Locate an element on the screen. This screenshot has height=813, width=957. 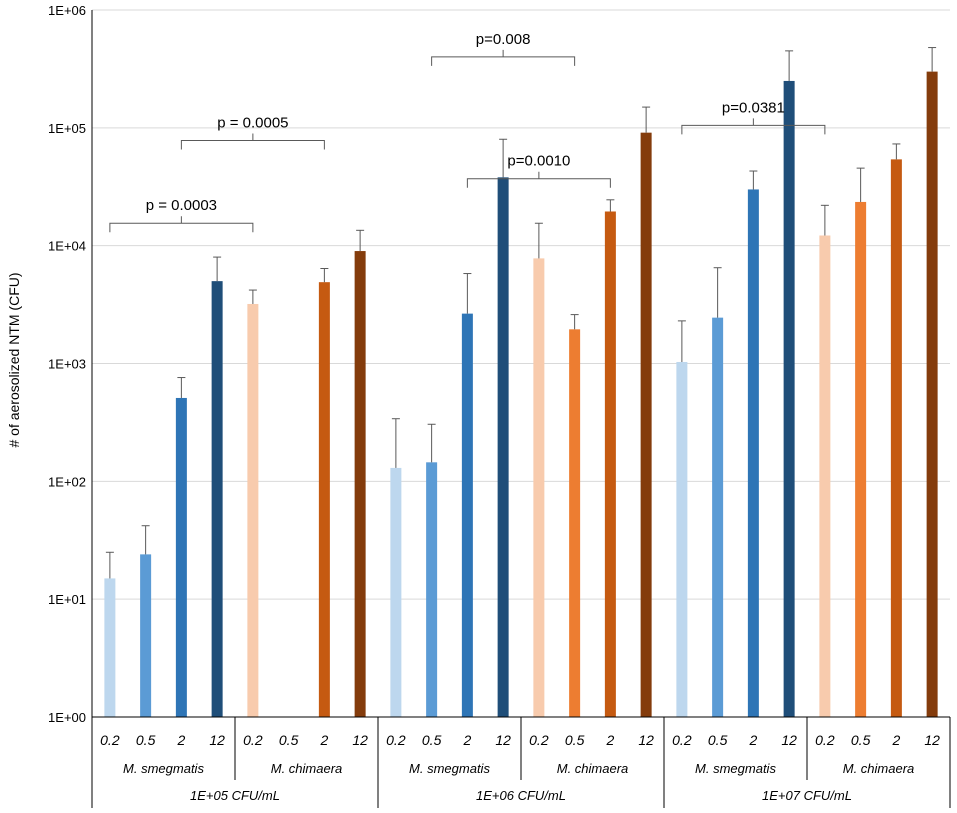
p-value-label: p=0.0010 is located at coordinates (538, 161).